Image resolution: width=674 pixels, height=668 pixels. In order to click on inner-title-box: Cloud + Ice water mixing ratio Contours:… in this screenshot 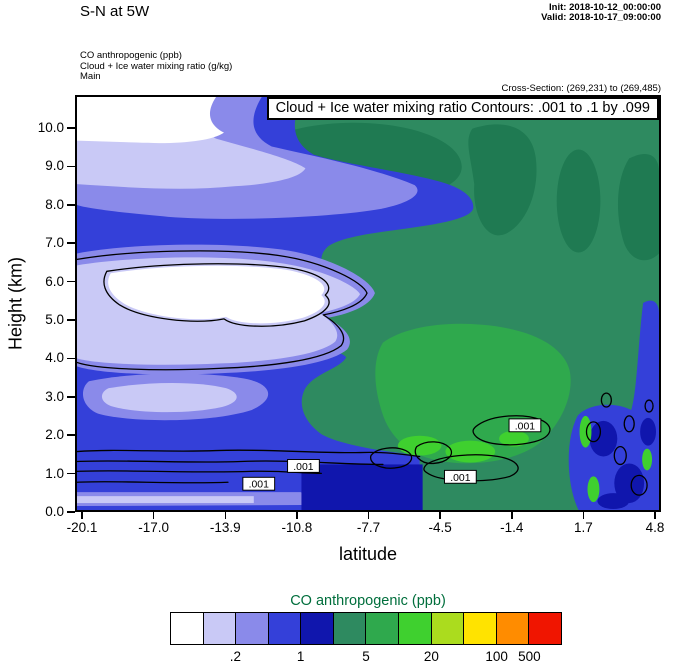, I will do `click(462, 108)`.